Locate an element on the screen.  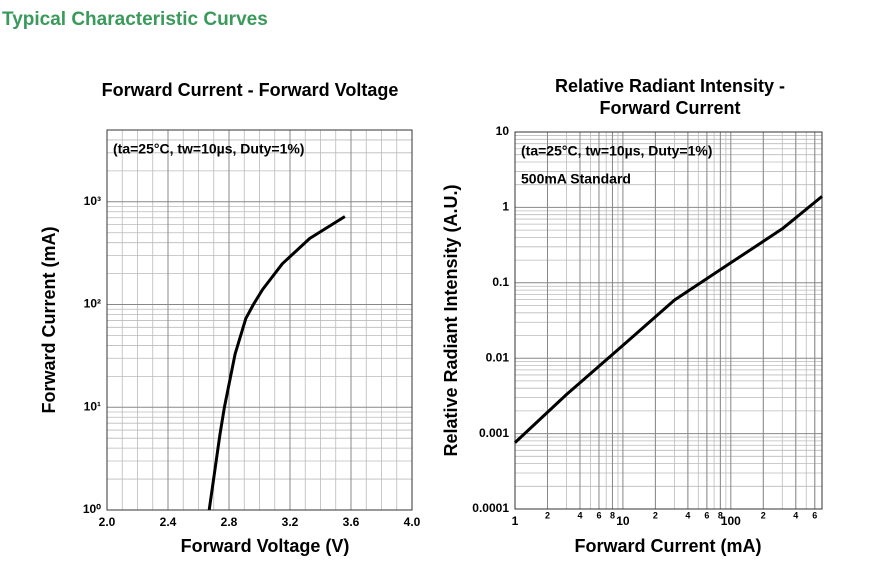
x-tick-label: 2.4 is located at coordinates (168, 522).